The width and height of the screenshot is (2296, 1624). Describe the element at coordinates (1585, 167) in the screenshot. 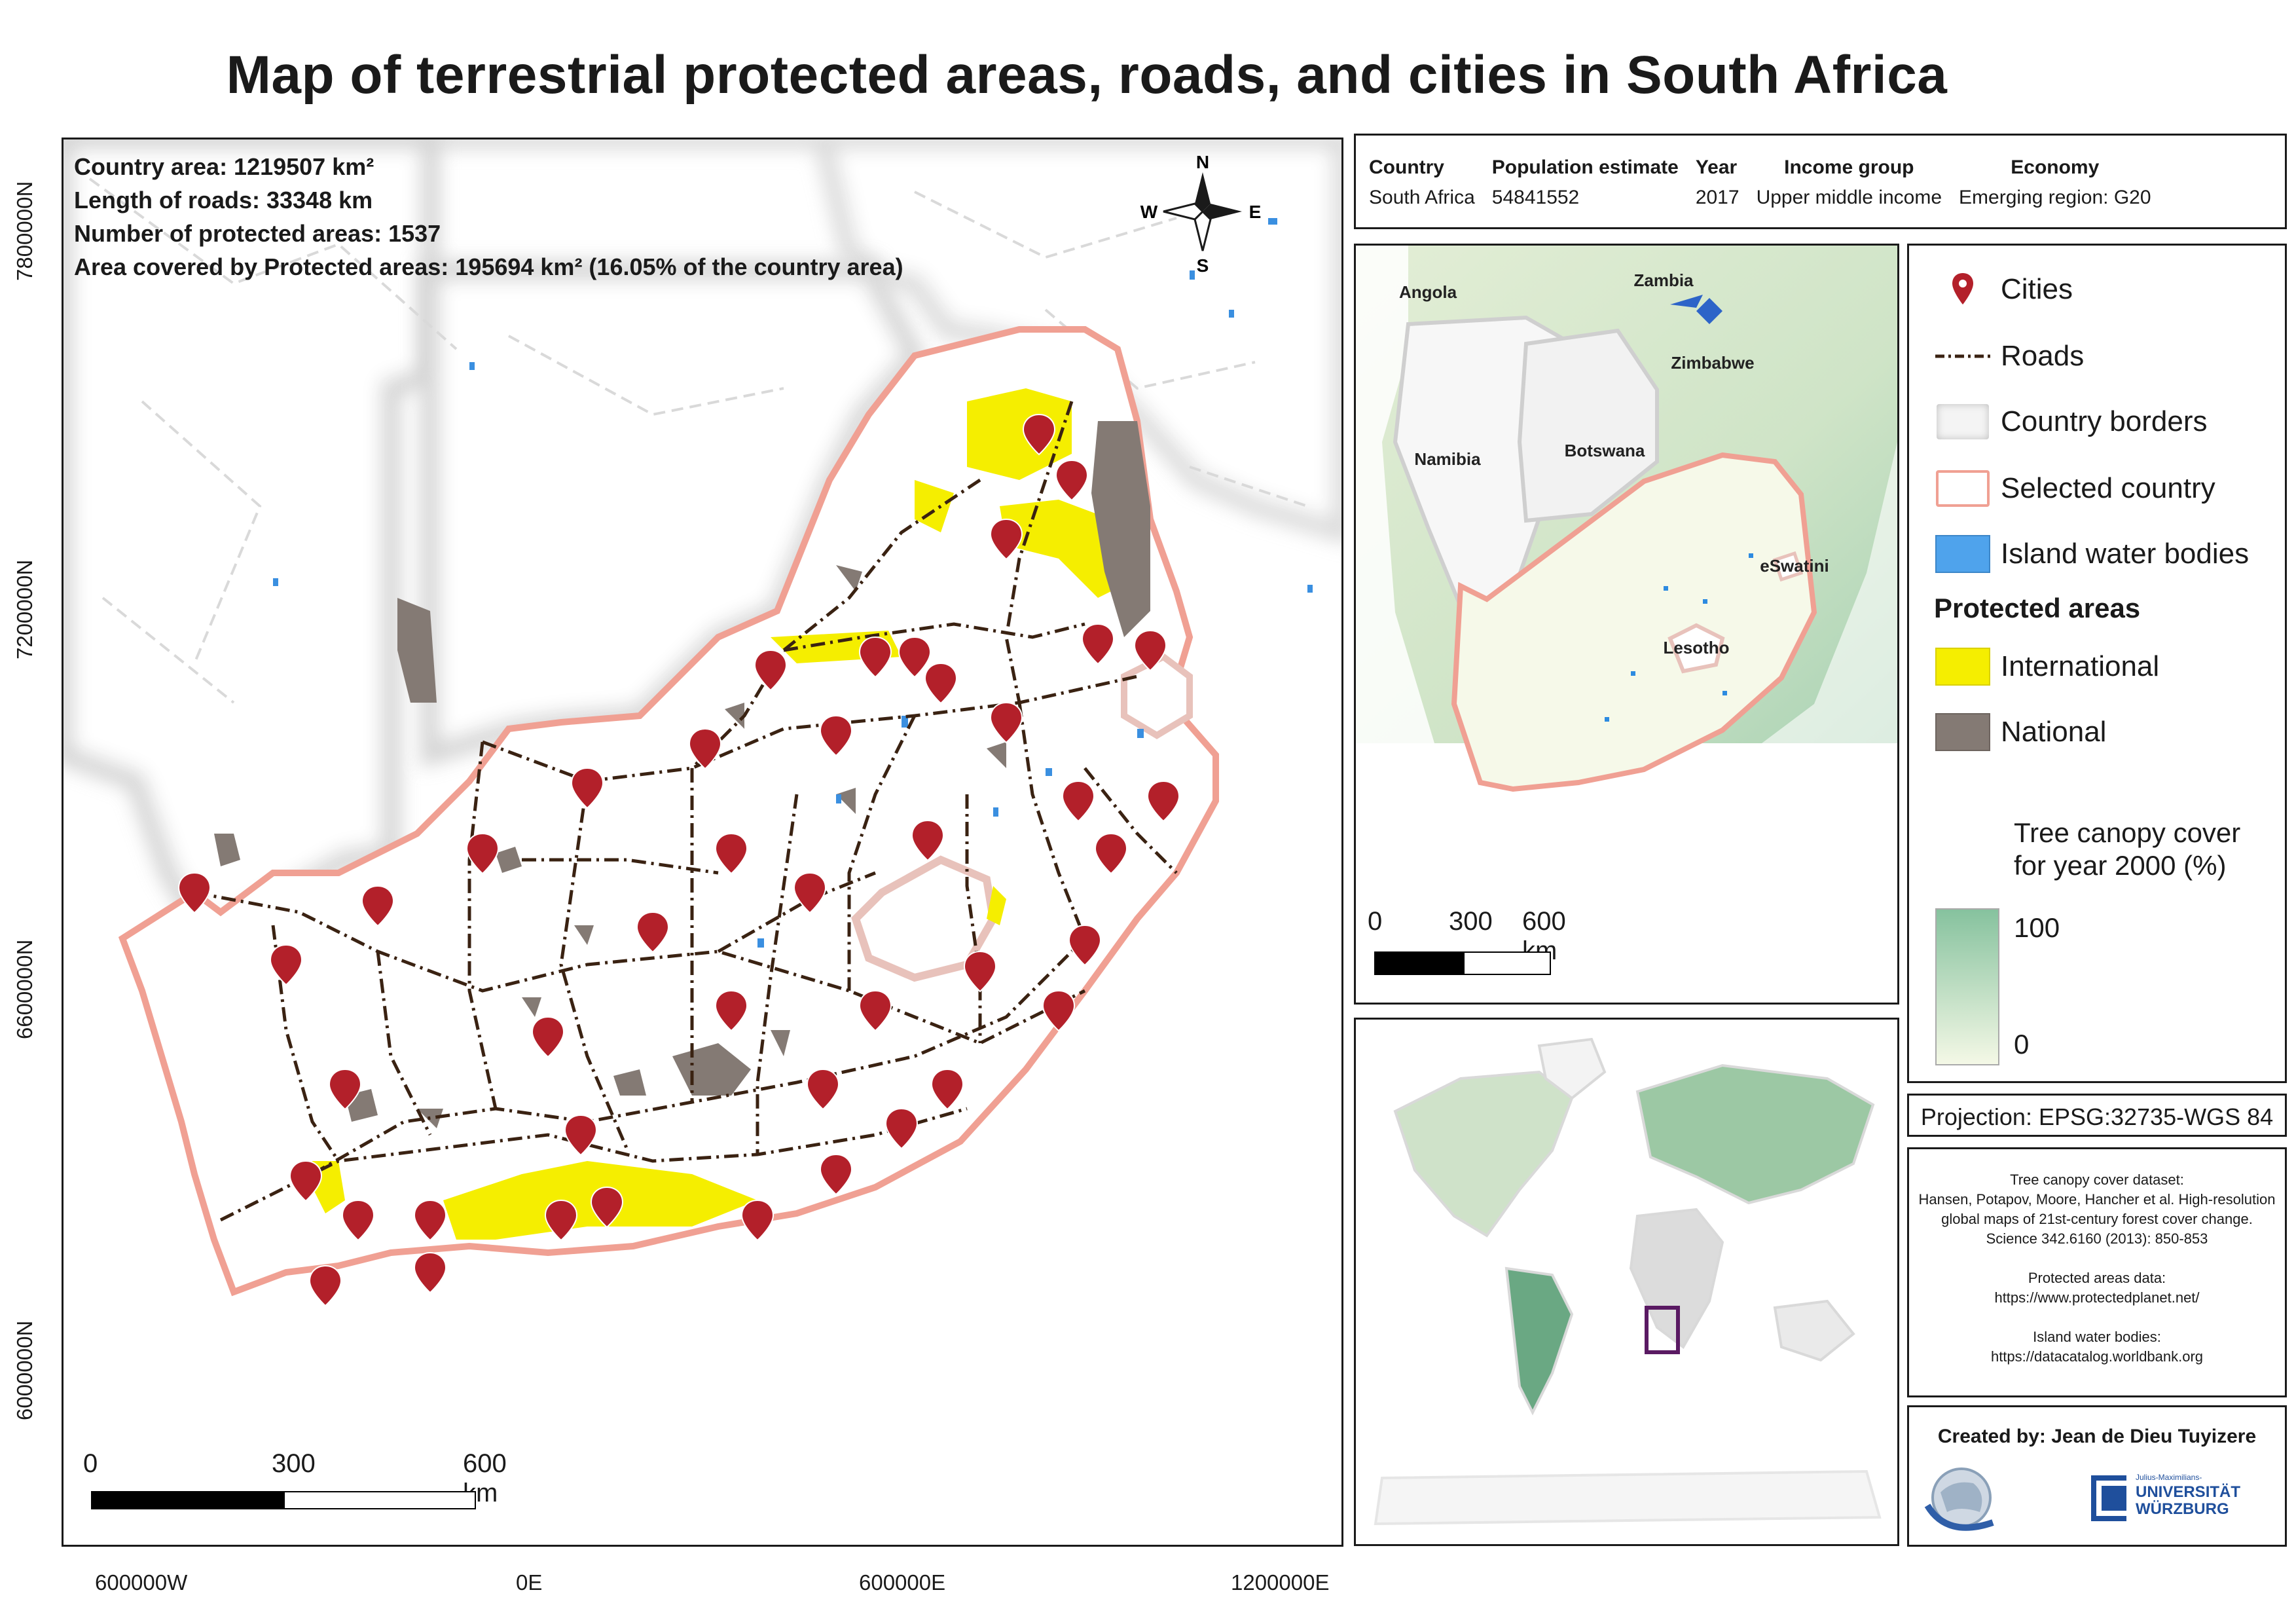

I see `table-header: Population estimate` at that location.